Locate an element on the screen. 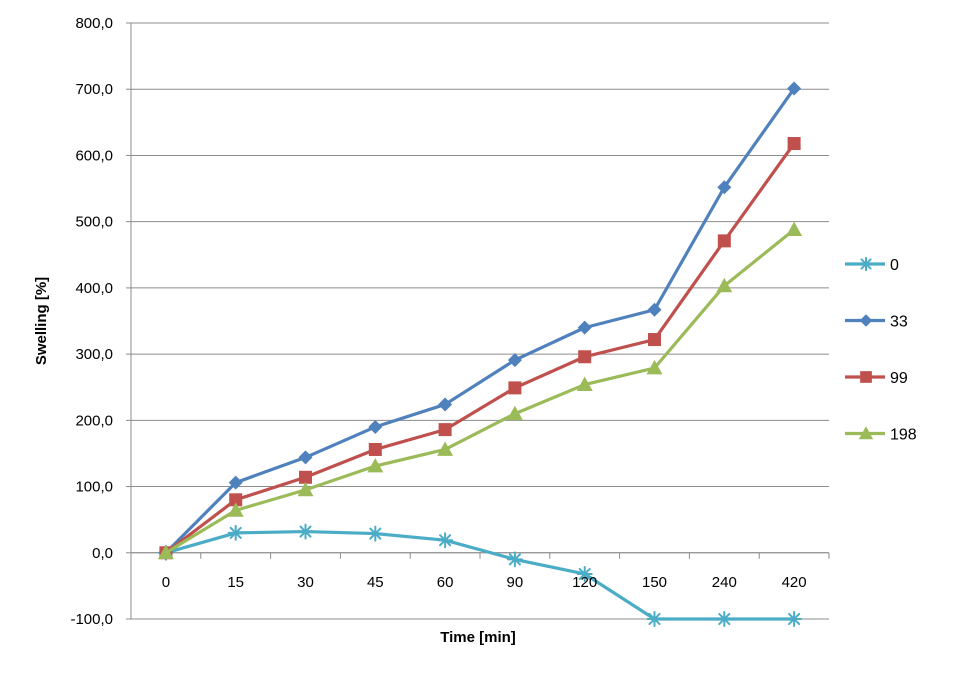 The image size is (959, 679). x-tick-label: 15 is located at coordinates (235, 582).